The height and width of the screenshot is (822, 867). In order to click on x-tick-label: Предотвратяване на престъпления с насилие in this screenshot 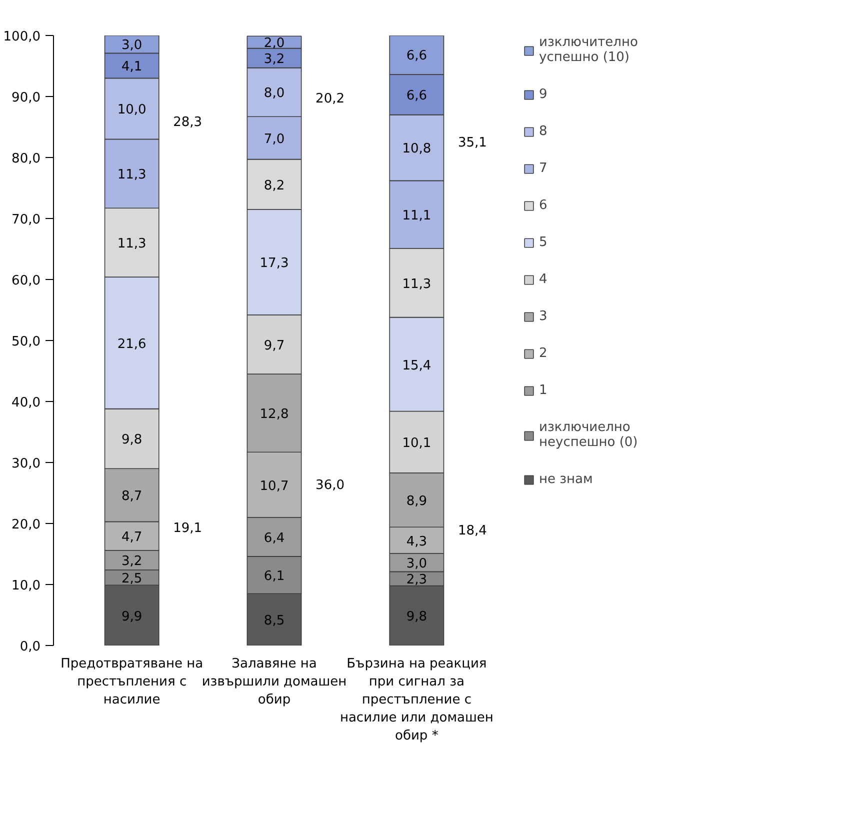, I will do `click(132, 682)`.